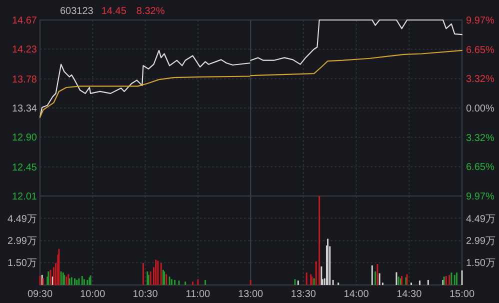  What do you see at coordinates (357, 294) in the screenshot?
I see `x-tick-label: 14:00` at bounding box center [357, 294].